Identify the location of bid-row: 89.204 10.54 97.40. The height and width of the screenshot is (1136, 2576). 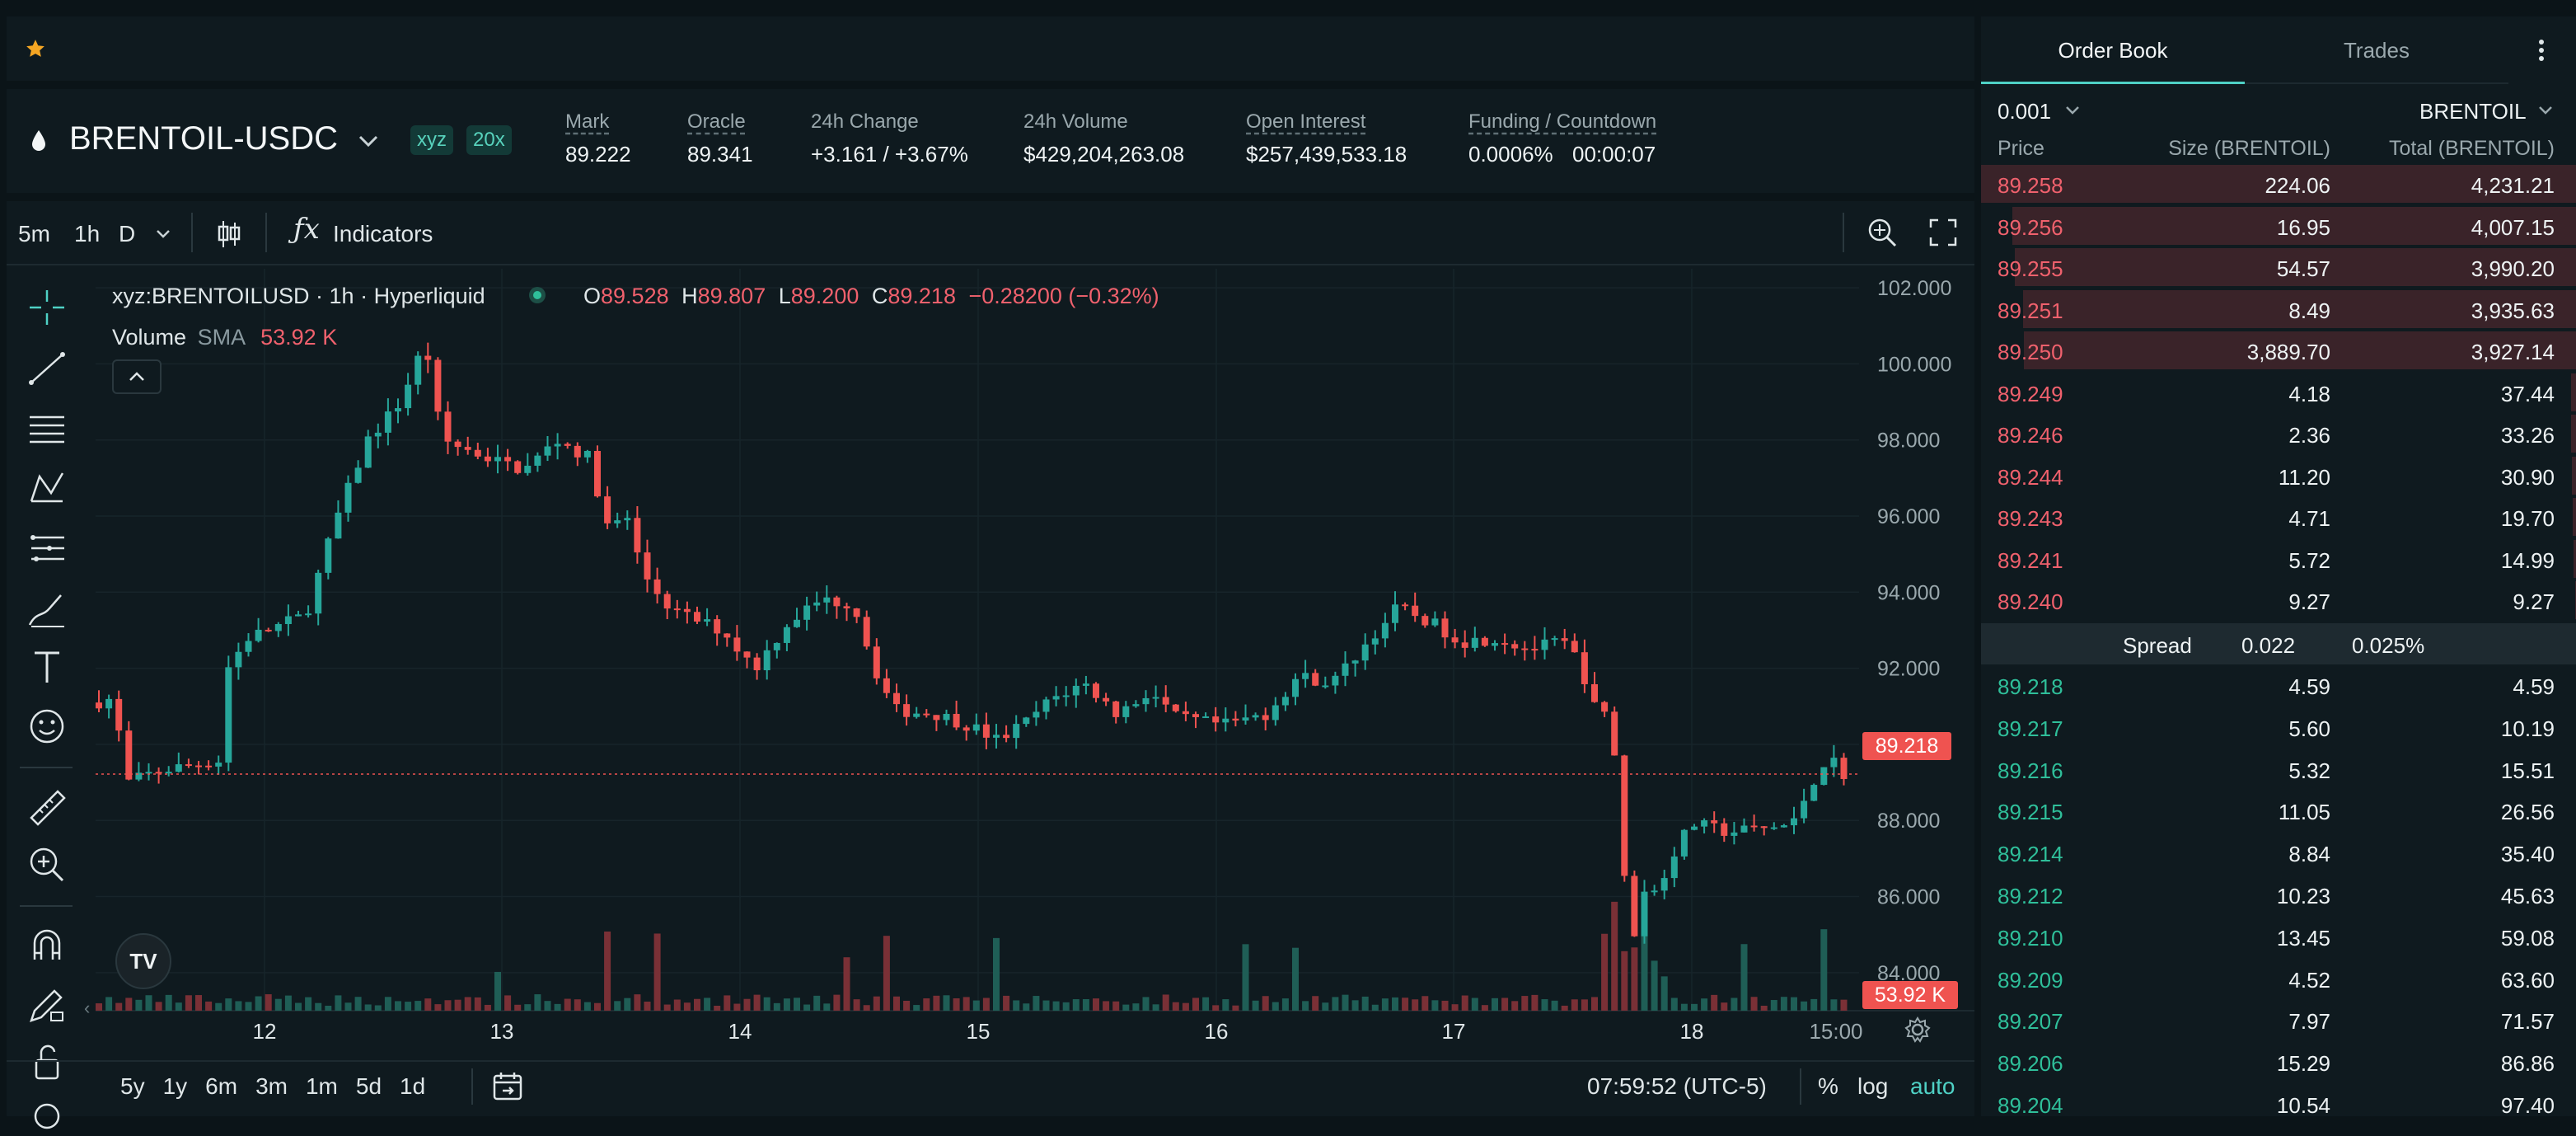
(2278, 1103).